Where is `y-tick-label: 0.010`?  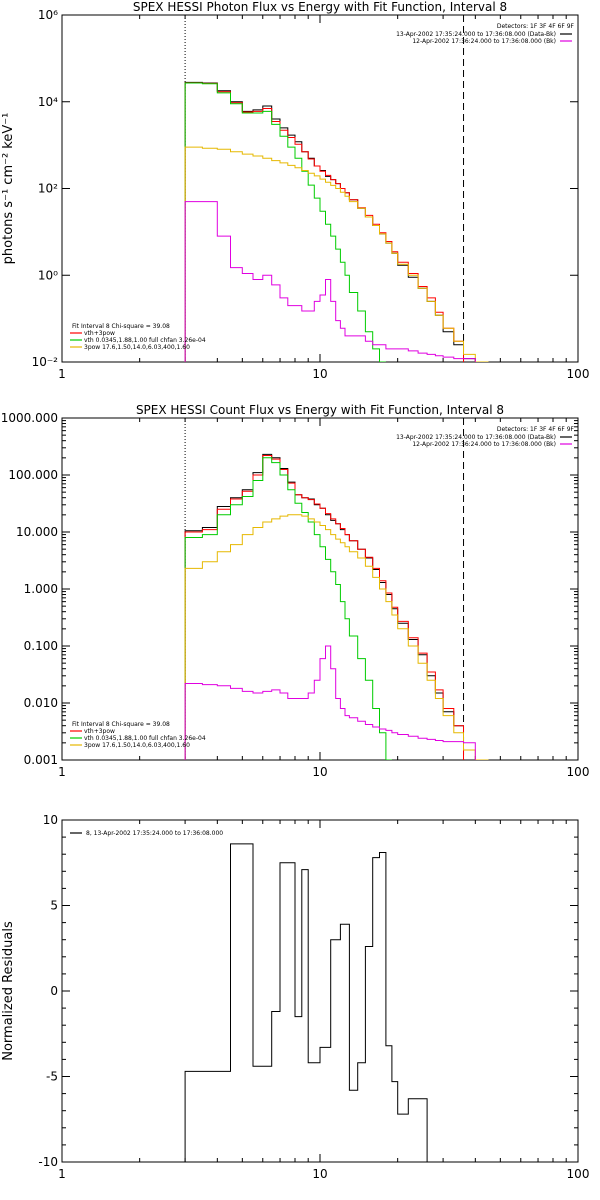 y-tick-label: 0.010 is located at coordinates (41, 703).